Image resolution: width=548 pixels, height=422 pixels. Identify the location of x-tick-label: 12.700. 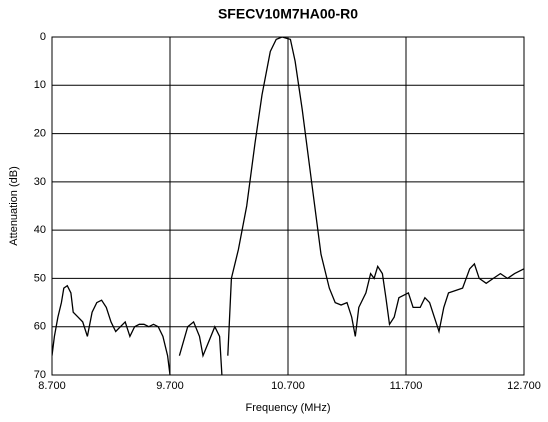
(524, 386).